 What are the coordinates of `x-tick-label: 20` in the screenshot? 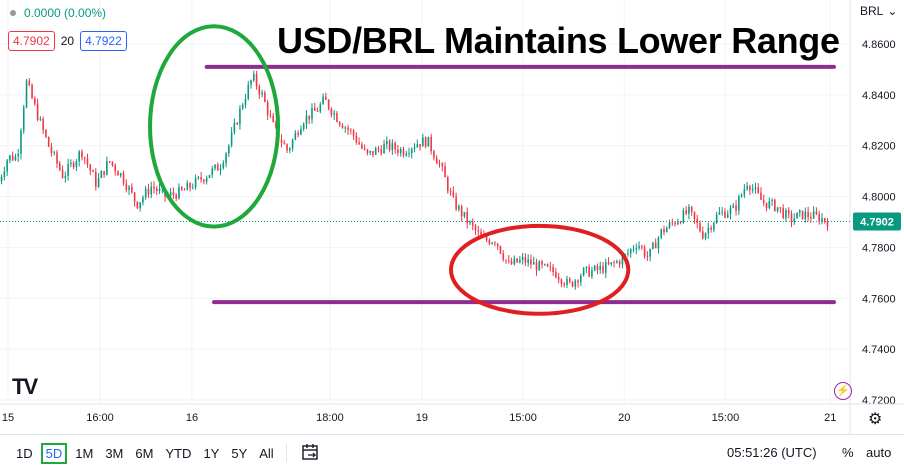 It's located at (624, 418).